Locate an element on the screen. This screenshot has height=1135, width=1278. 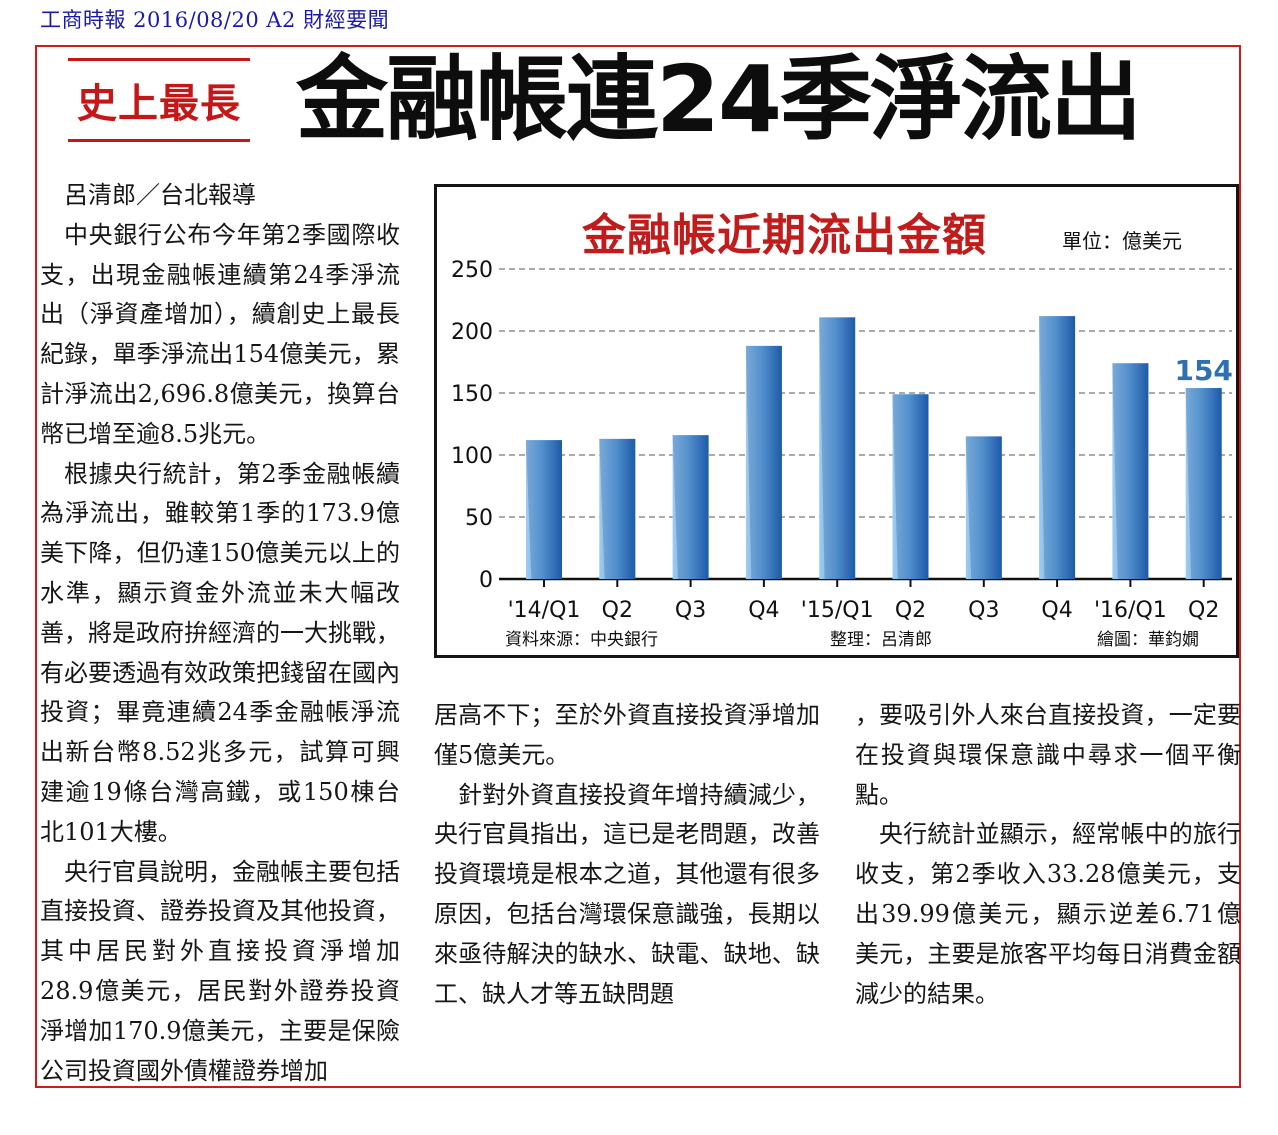
headline: 金融帳連24季淨流出 is located at coordinates (719, 99).